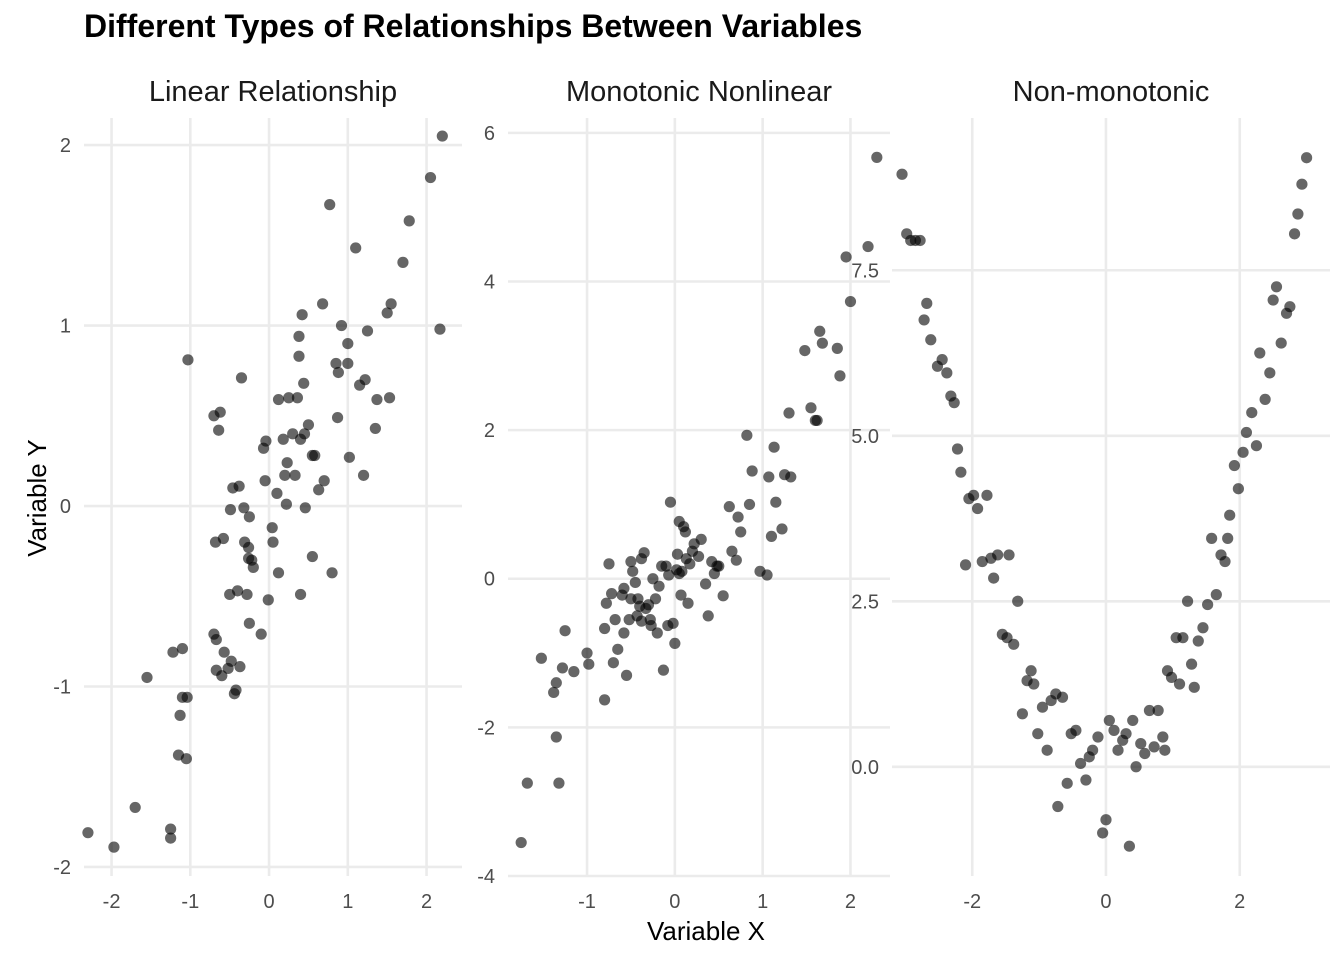 The image size is (1344, 960). What do you see at coordinates (699, 92) in the screenshot?
I see `facet-title: Monotonic Nonlinear` at bounding box center [699, 92].